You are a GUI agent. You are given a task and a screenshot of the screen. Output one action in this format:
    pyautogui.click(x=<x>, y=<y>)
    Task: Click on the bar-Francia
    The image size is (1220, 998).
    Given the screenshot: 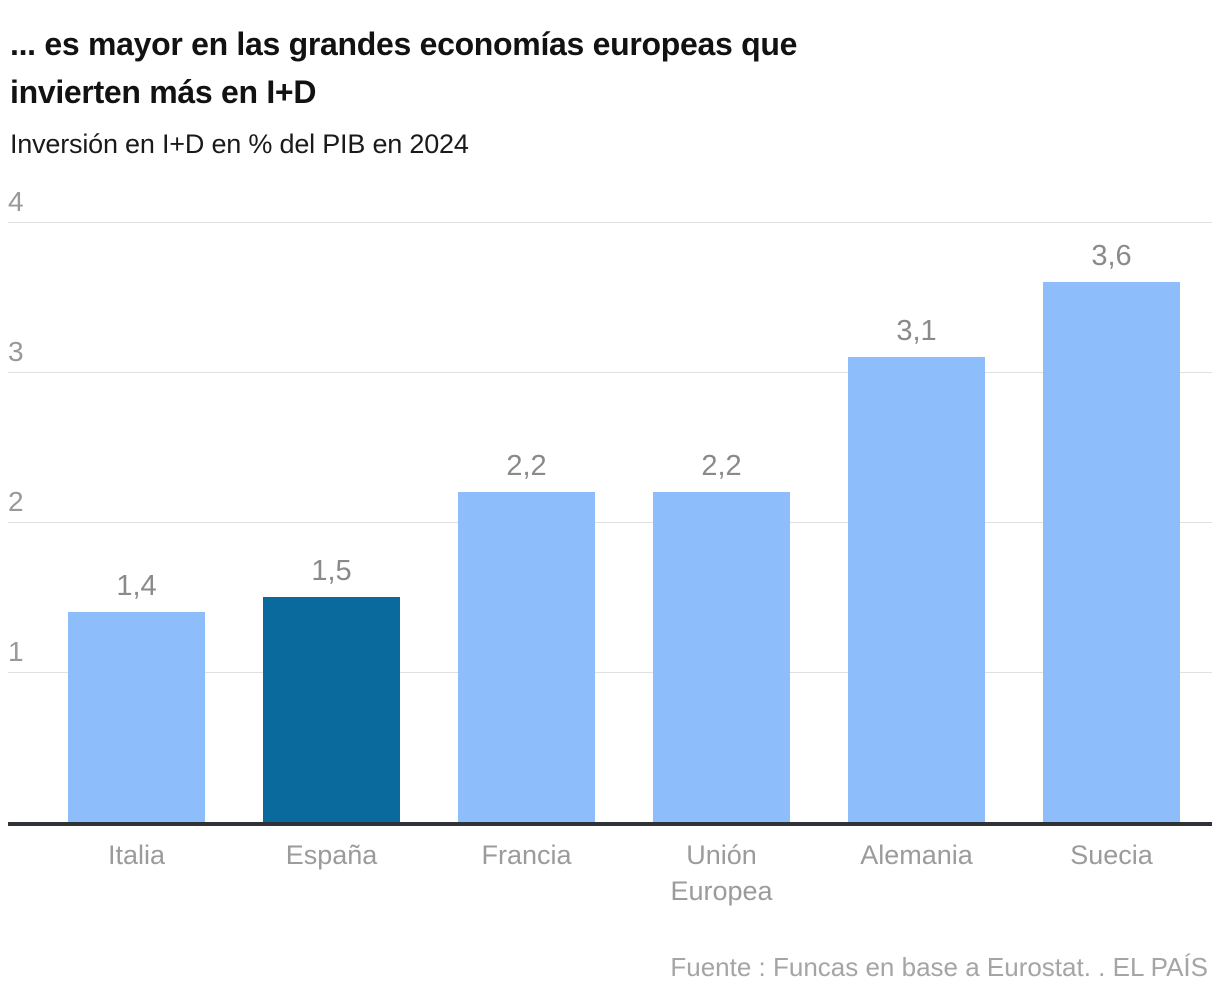 What is the action you would take?
    pyautogui.click(x=526, y=657)
    